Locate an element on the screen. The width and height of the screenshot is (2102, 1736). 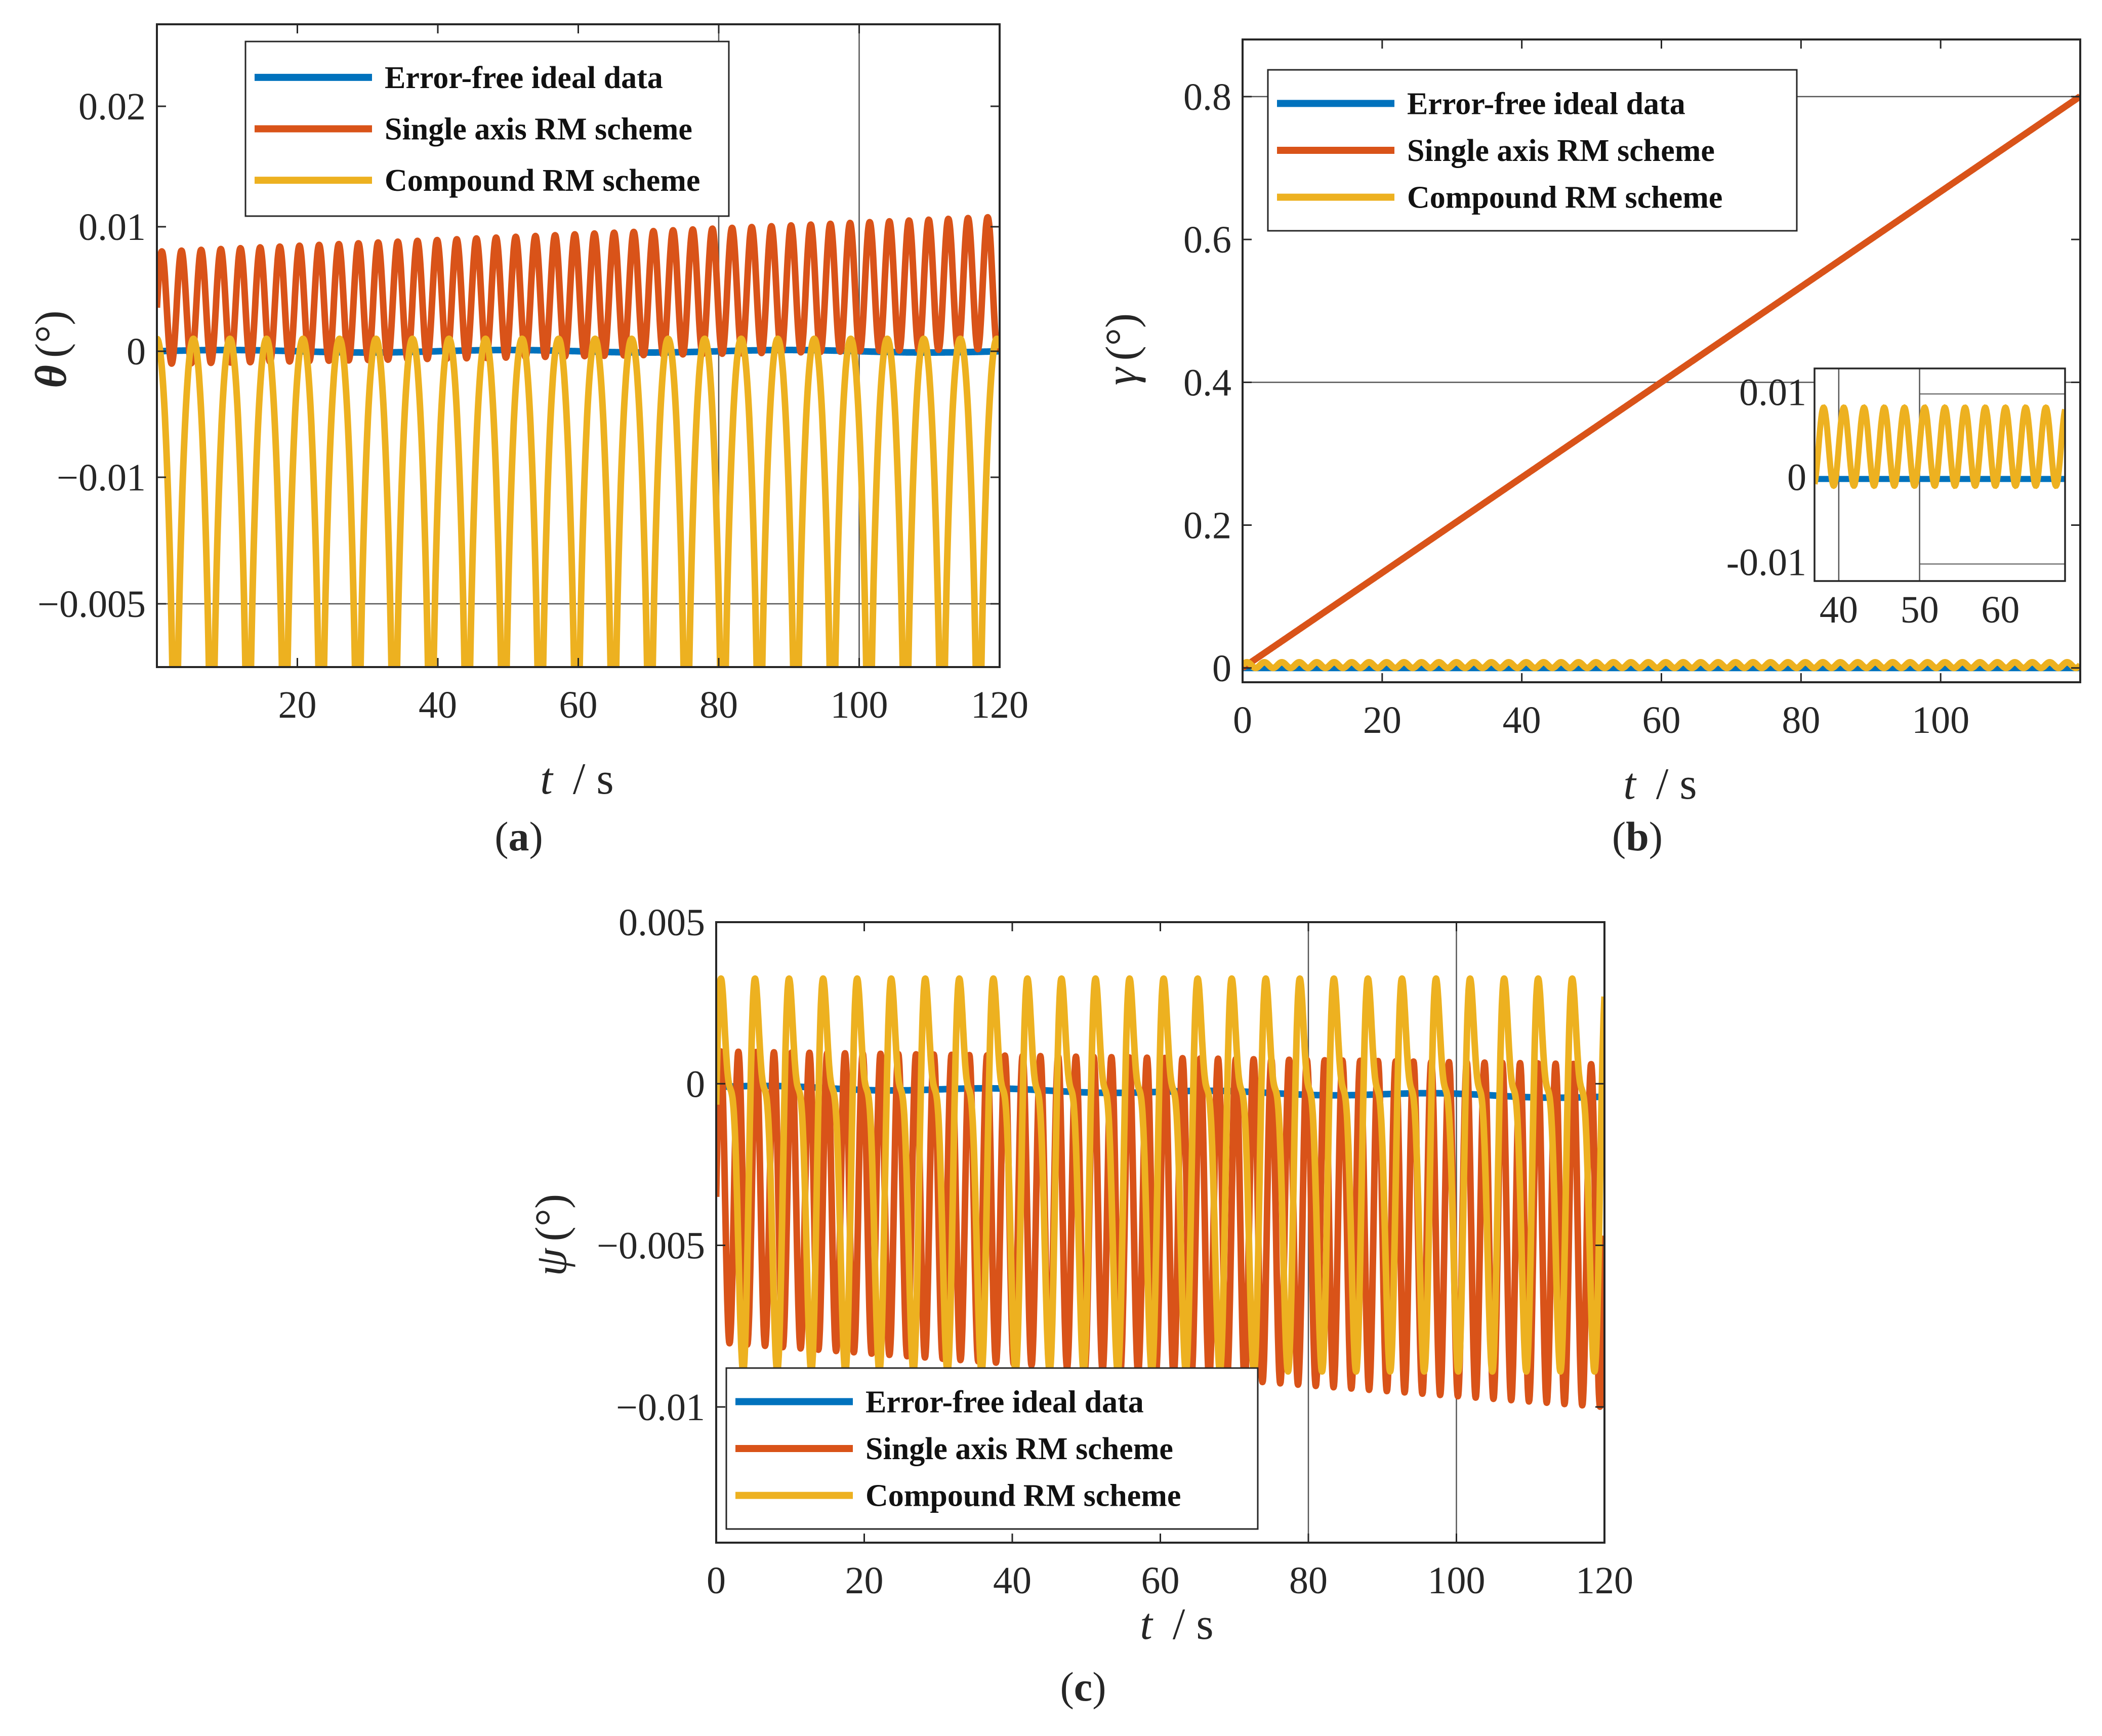
inset-x-tick-label: 60 is located at coordinates (2000, 610).